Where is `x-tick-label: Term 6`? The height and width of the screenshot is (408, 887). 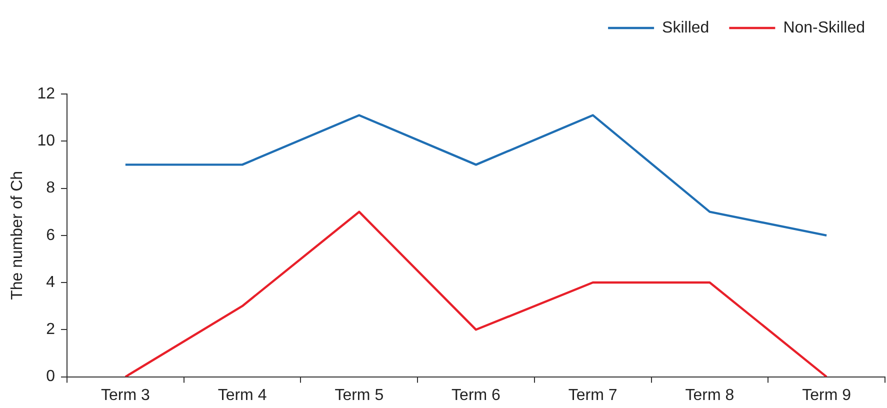 x-tick-label: Term 6 is located at coordinates (476, 395).